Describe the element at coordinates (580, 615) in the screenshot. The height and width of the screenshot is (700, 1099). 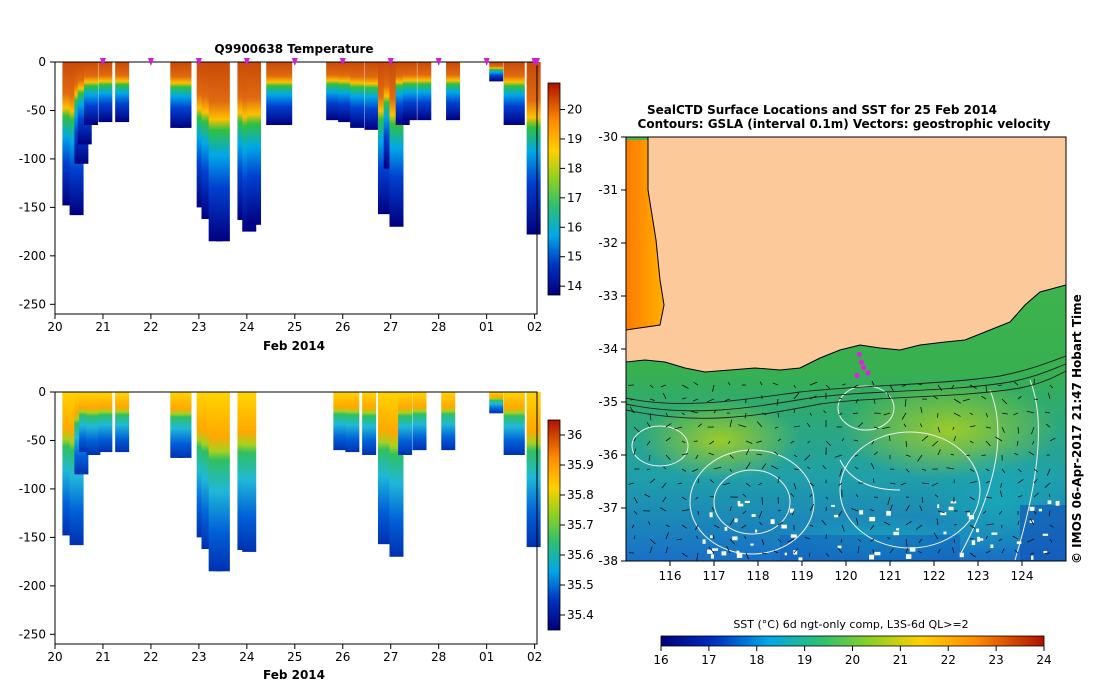
I see `colorbar-tick-label: 35.4` at that location.